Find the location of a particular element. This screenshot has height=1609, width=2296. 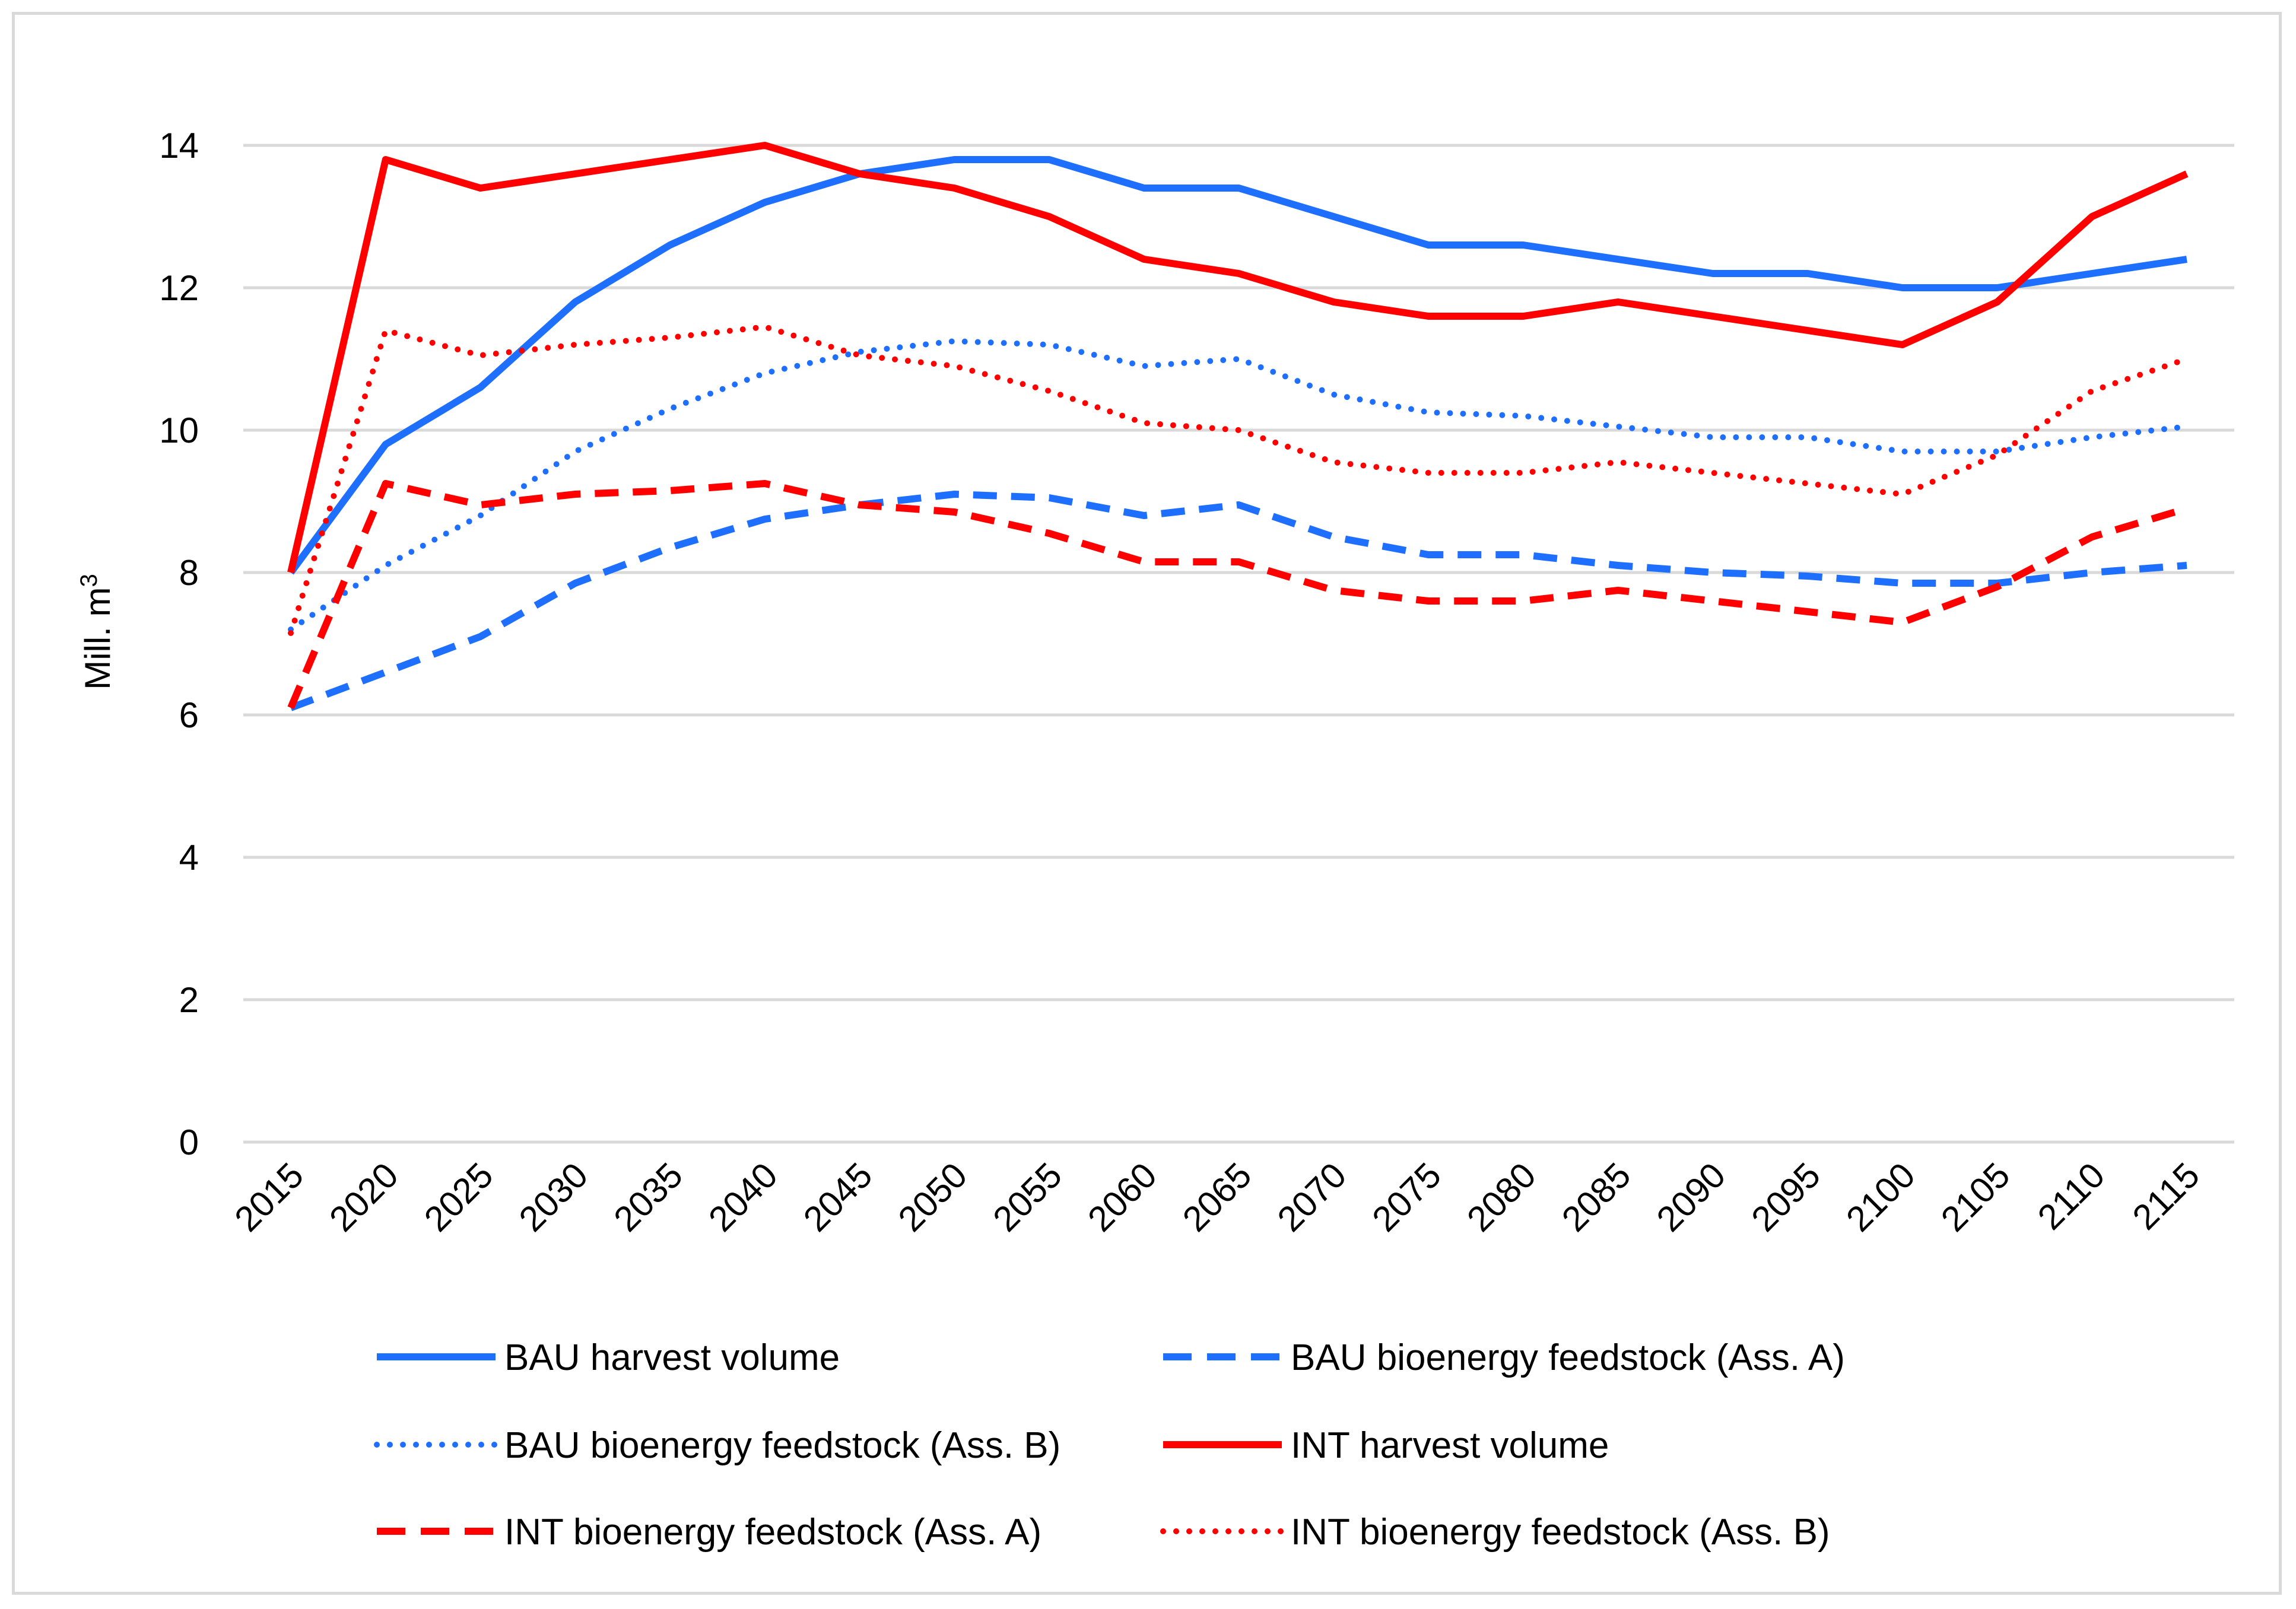

y-tick-label: 10 is located at coordinates (179, 430).